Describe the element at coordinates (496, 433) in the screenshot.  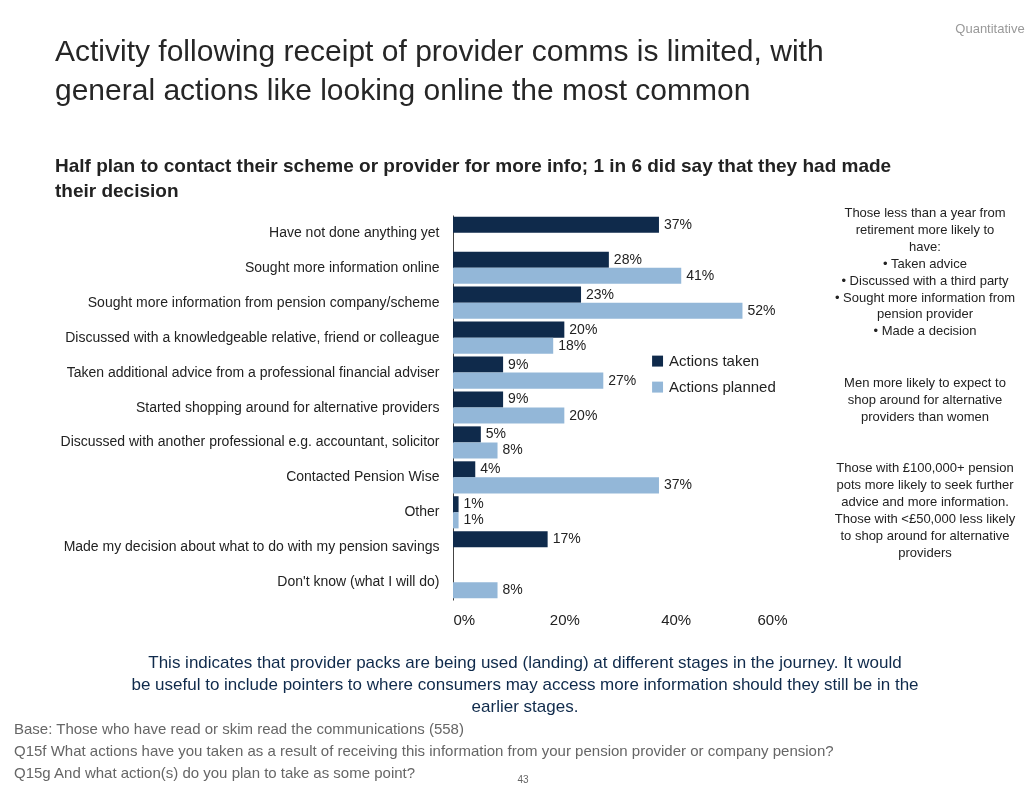
I see `data-label: 5%` at that location.